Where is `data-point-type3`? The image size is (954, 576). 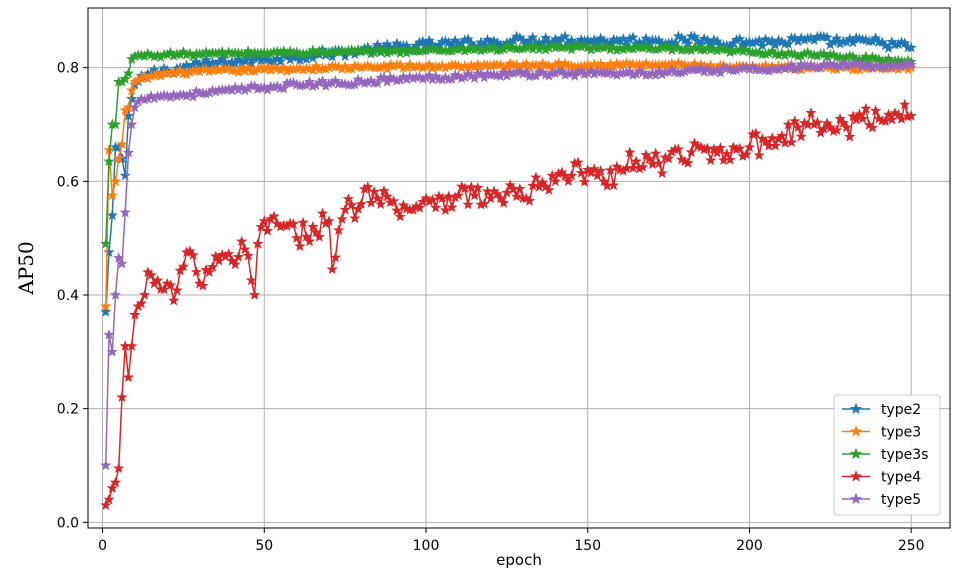 data-point-type3 is located at coordinates (112, 195).